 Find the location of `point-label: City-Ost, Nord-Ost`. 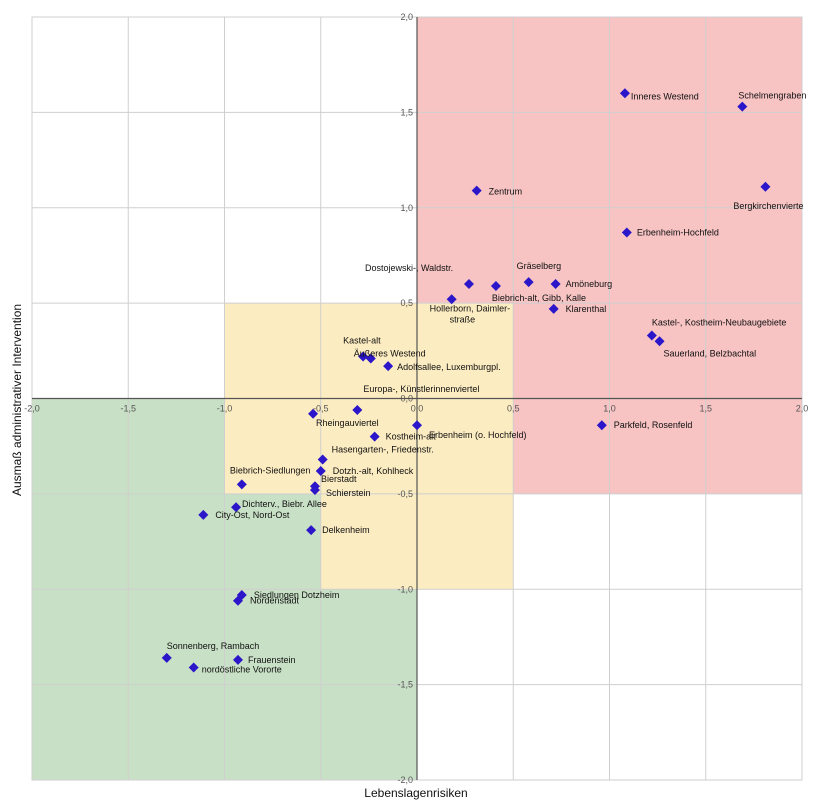

point-label: City-Ost, Nord-Ost is located at coordinates (252, 515).